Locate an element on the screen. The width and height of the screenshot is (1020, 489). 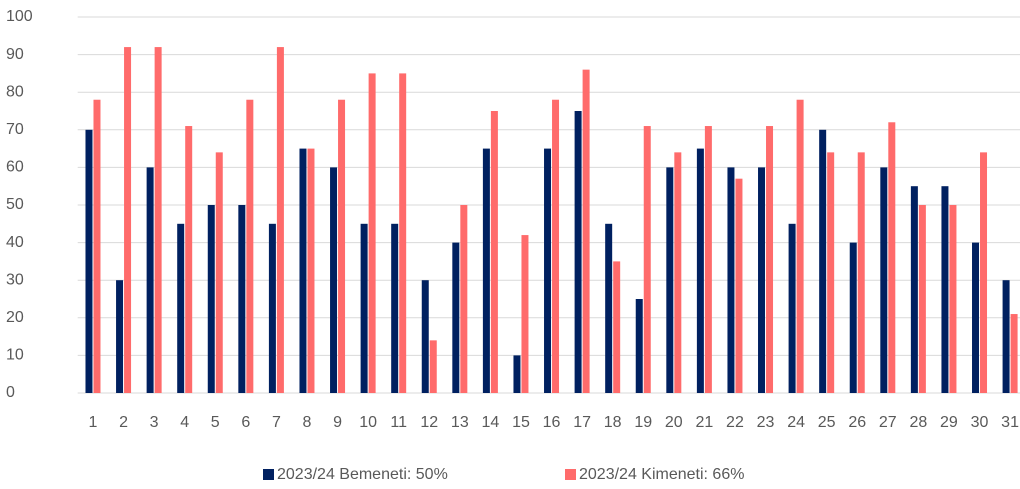
x-tick-label: 16 is located at coordinates (552, 422).